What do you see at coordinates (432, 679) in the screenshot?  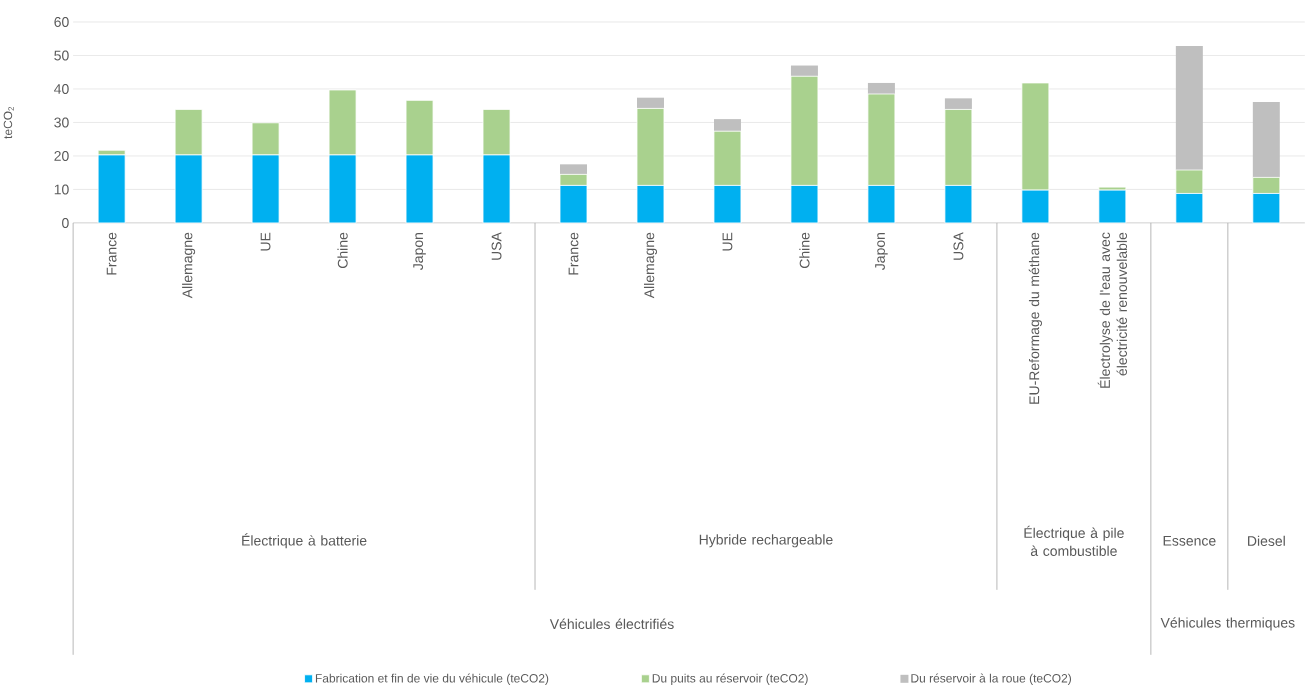 I see `legend-label: Fabrication et fin de vie du véhicule (teCO2)` at bounding box center [432, 679].